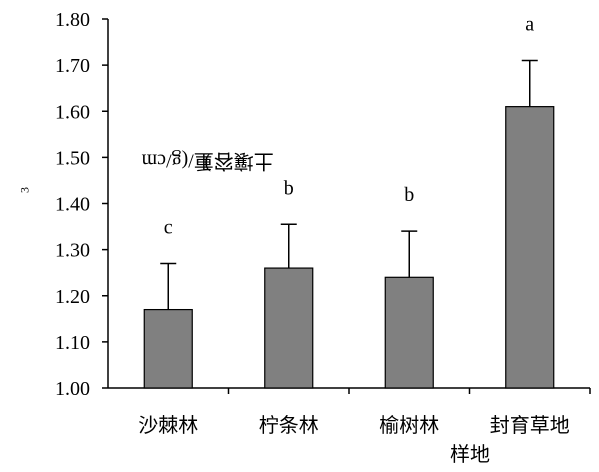  I want to click on x-axis-label: 样地, so click(470, 455).